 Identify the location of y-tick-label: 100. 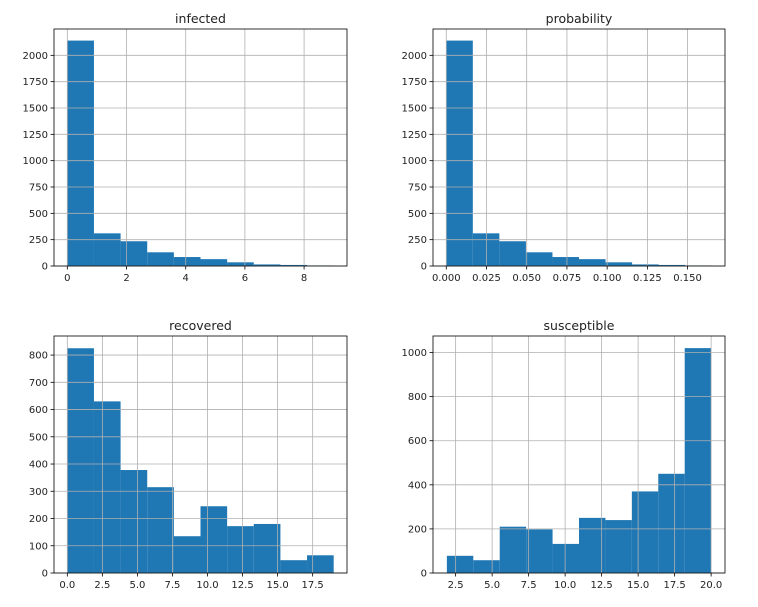
(38, 546).